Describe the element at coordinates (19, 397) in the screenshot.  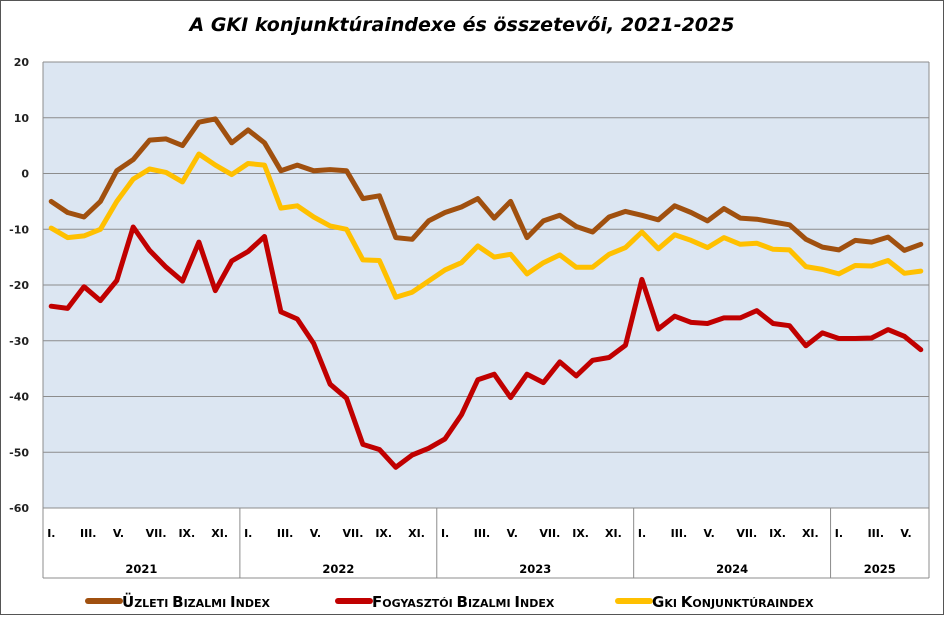
I see `y-tick-label: -40` at that location.